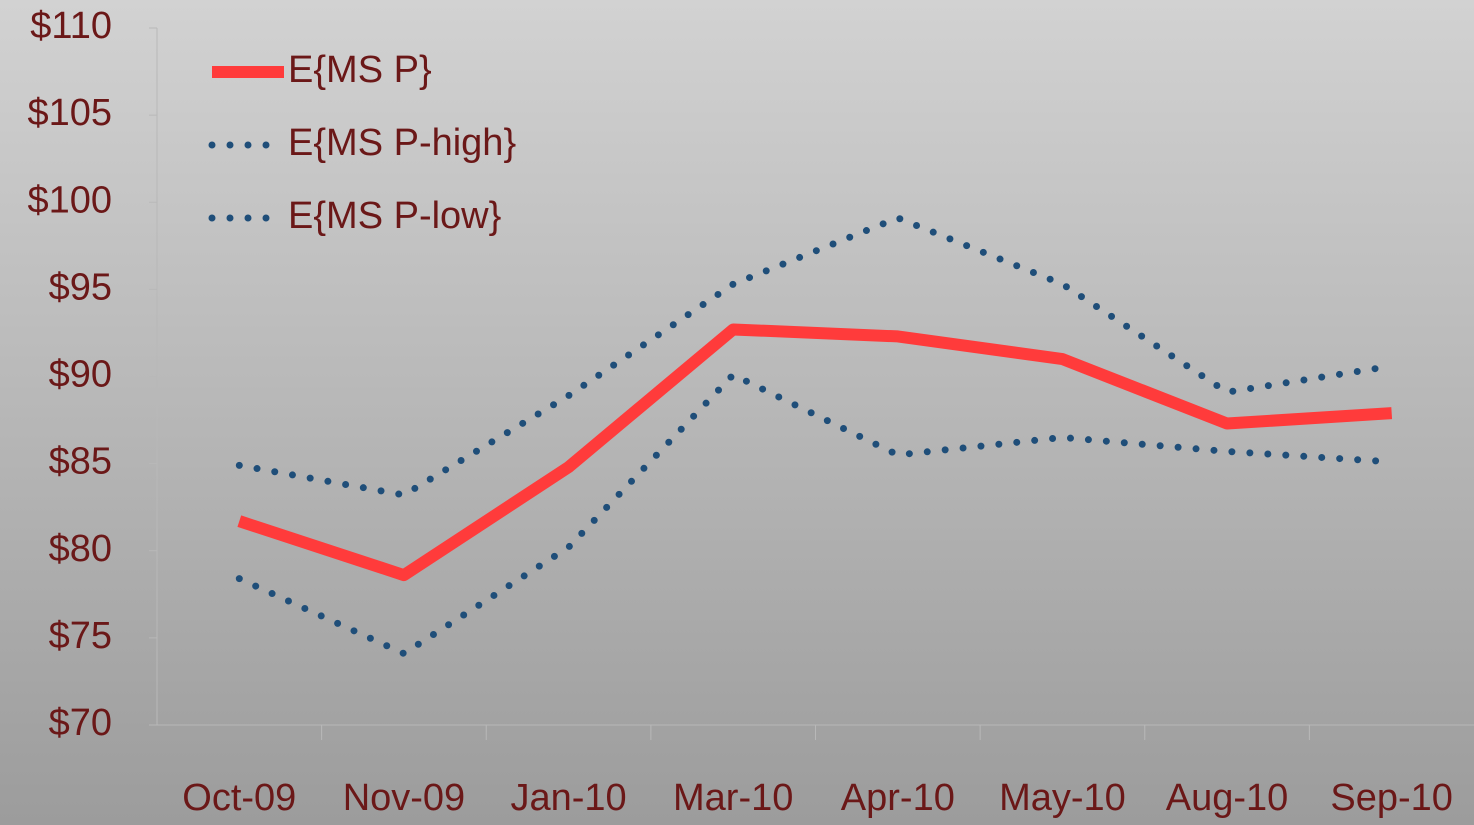 Image resolution: width=1474 pixels, height=825 pixels. I want to click on y-tick-label: $110, so click(71, 26).